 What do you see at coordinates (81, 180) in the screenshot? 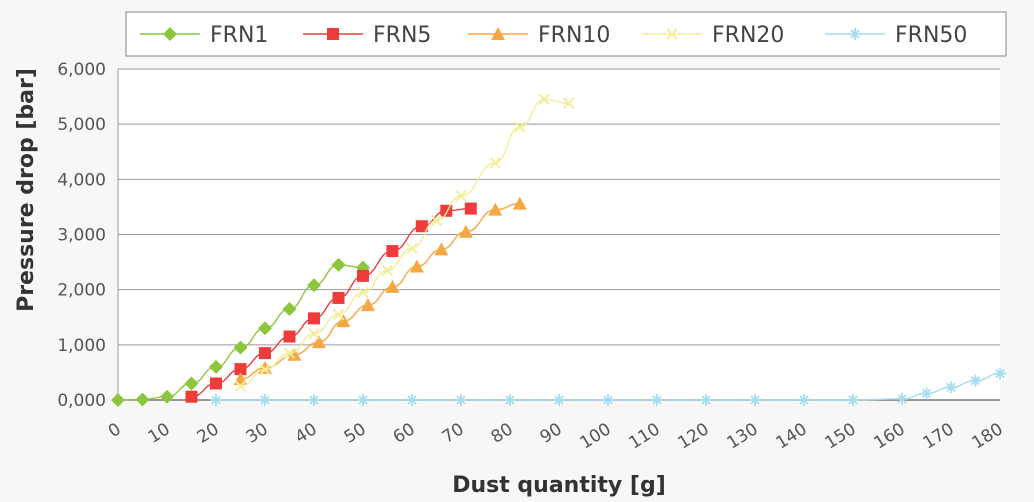
I see `y-tick-label: 4,000` at bounding box center [81, 180].